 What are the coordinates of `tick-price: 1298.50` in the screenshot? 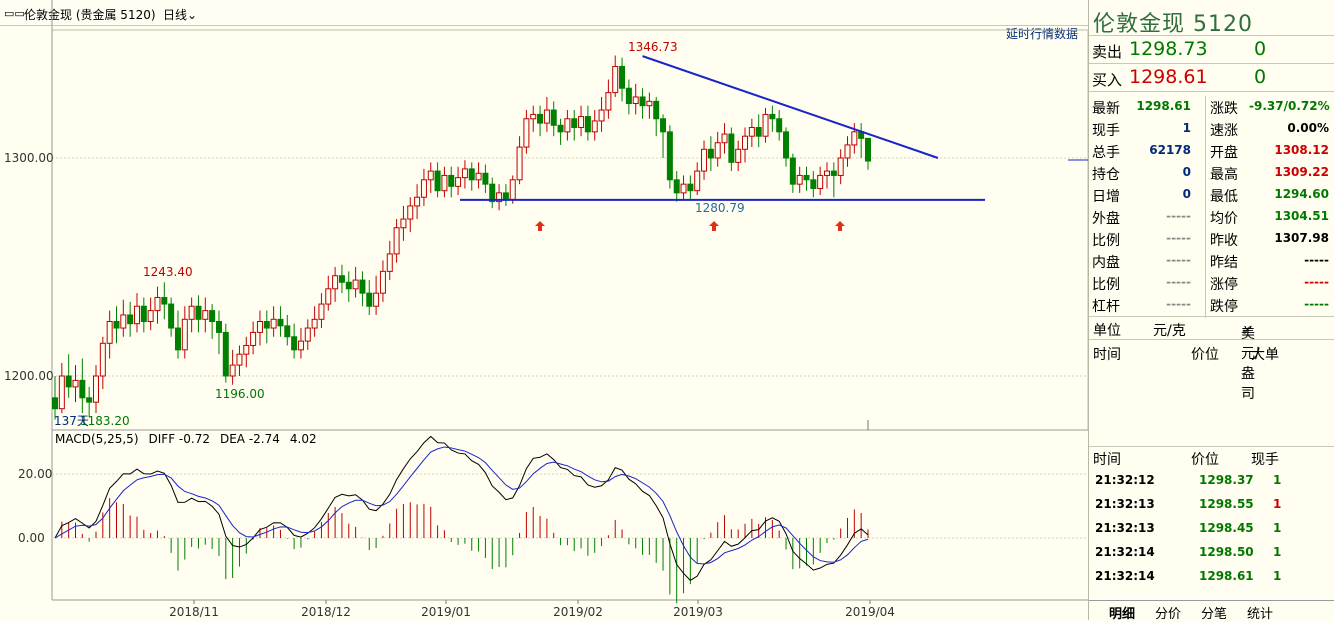 It's located at (1226, 552).